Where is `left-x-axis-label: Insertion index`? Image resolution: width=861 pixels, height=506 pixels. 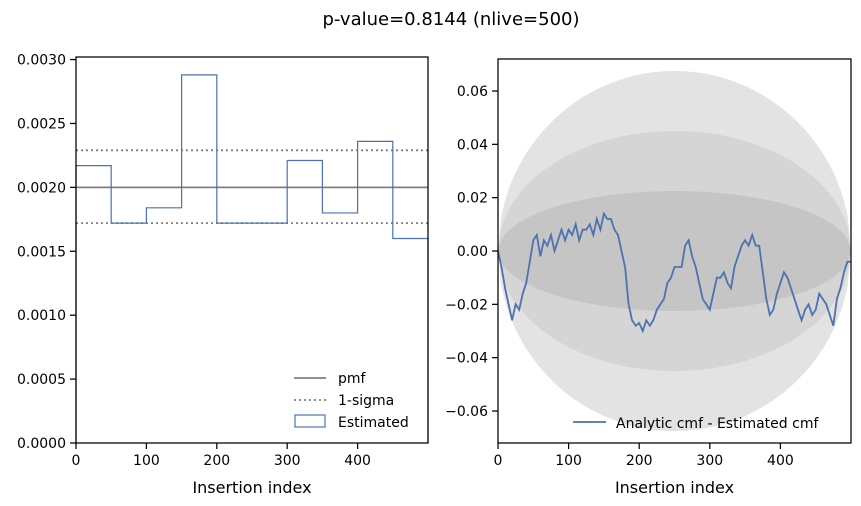 left-x-axis-label: Insertion index is located at coordinates (251, 487).